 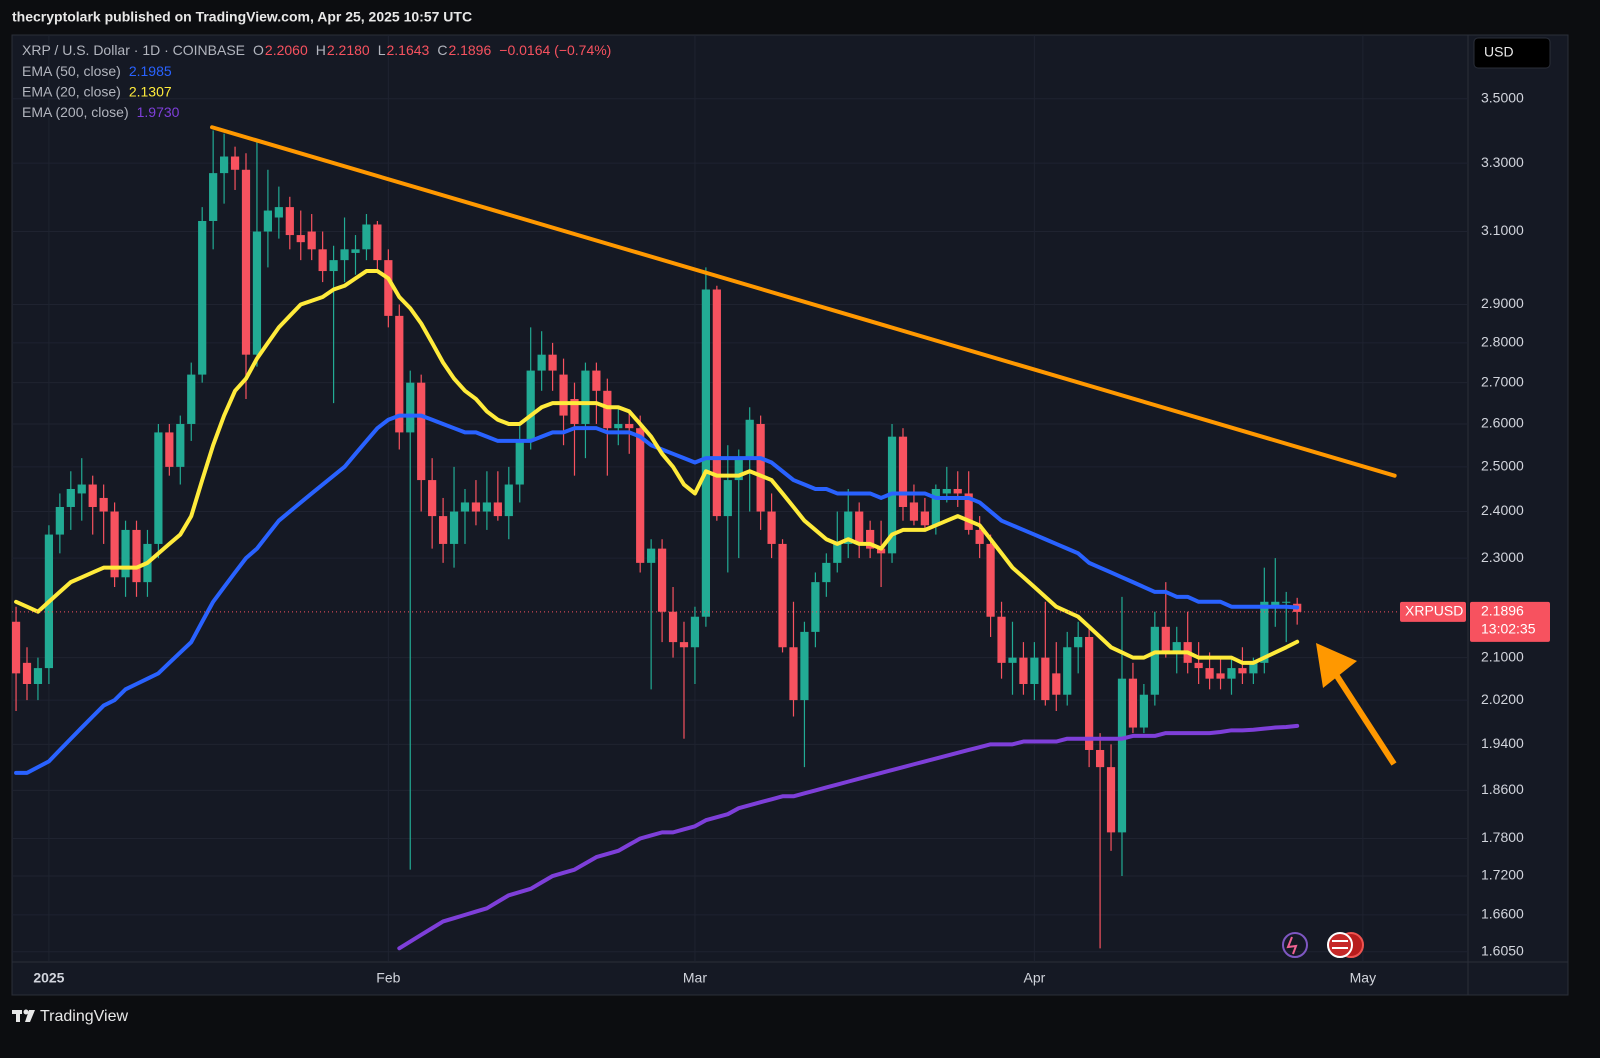 What do you see at coordinates (286, 50) in the screenshot?
I see `ohlc-value: 2.2060` at bounding box center [286, 50].